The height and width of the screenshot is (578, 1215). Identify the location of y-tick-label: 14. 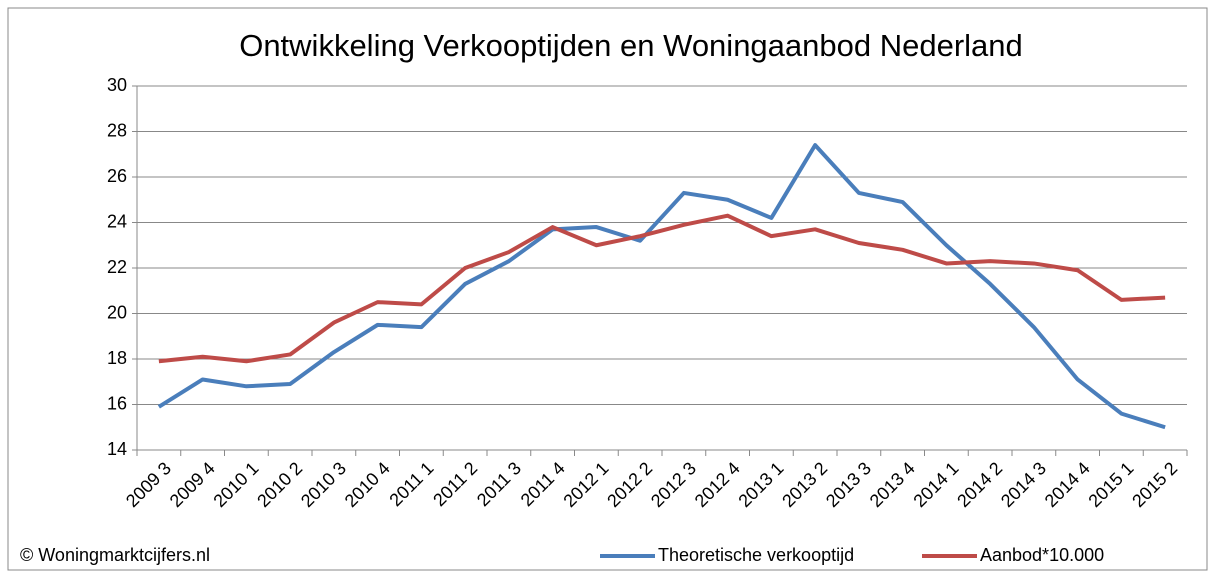
(117, 449).